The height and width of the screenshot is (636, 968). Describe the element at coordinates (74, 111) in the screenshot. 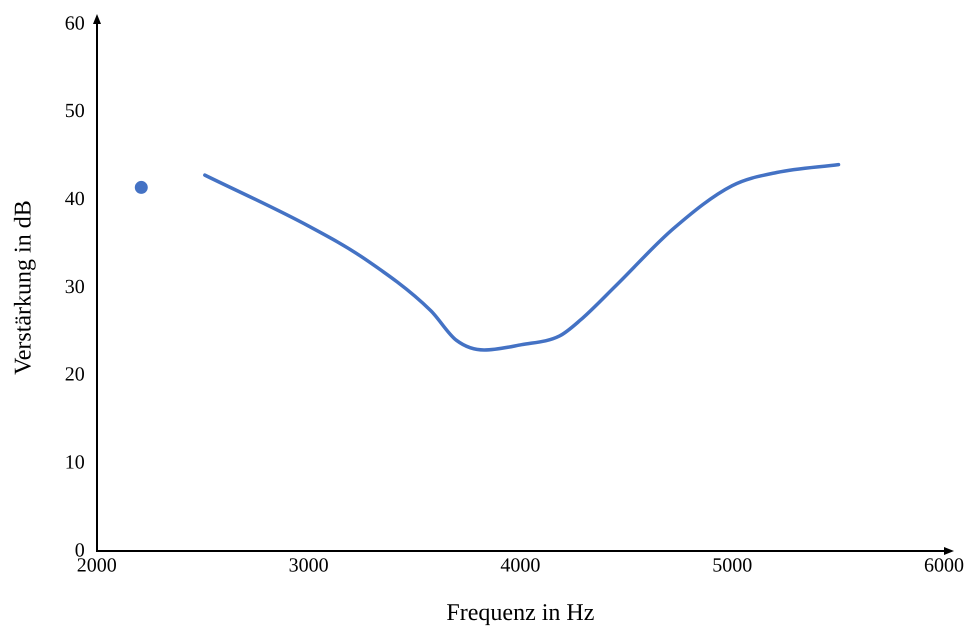

I see `y-tick-label: 50` at that location.